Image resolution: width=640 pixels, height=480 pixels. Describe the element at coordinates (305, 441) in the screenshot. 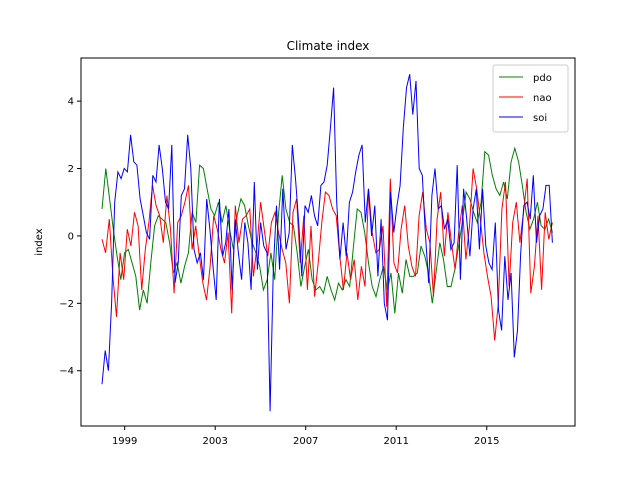

I see `x-tick-label: 2007` at that location.